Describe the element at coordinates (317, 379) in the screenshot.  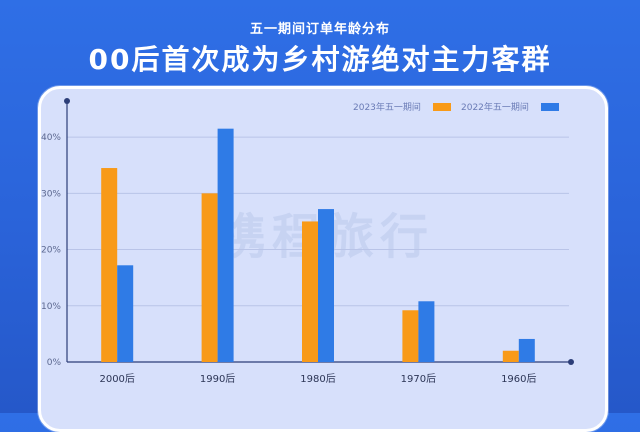
I see `x-tick-label: 1980后` at that location.